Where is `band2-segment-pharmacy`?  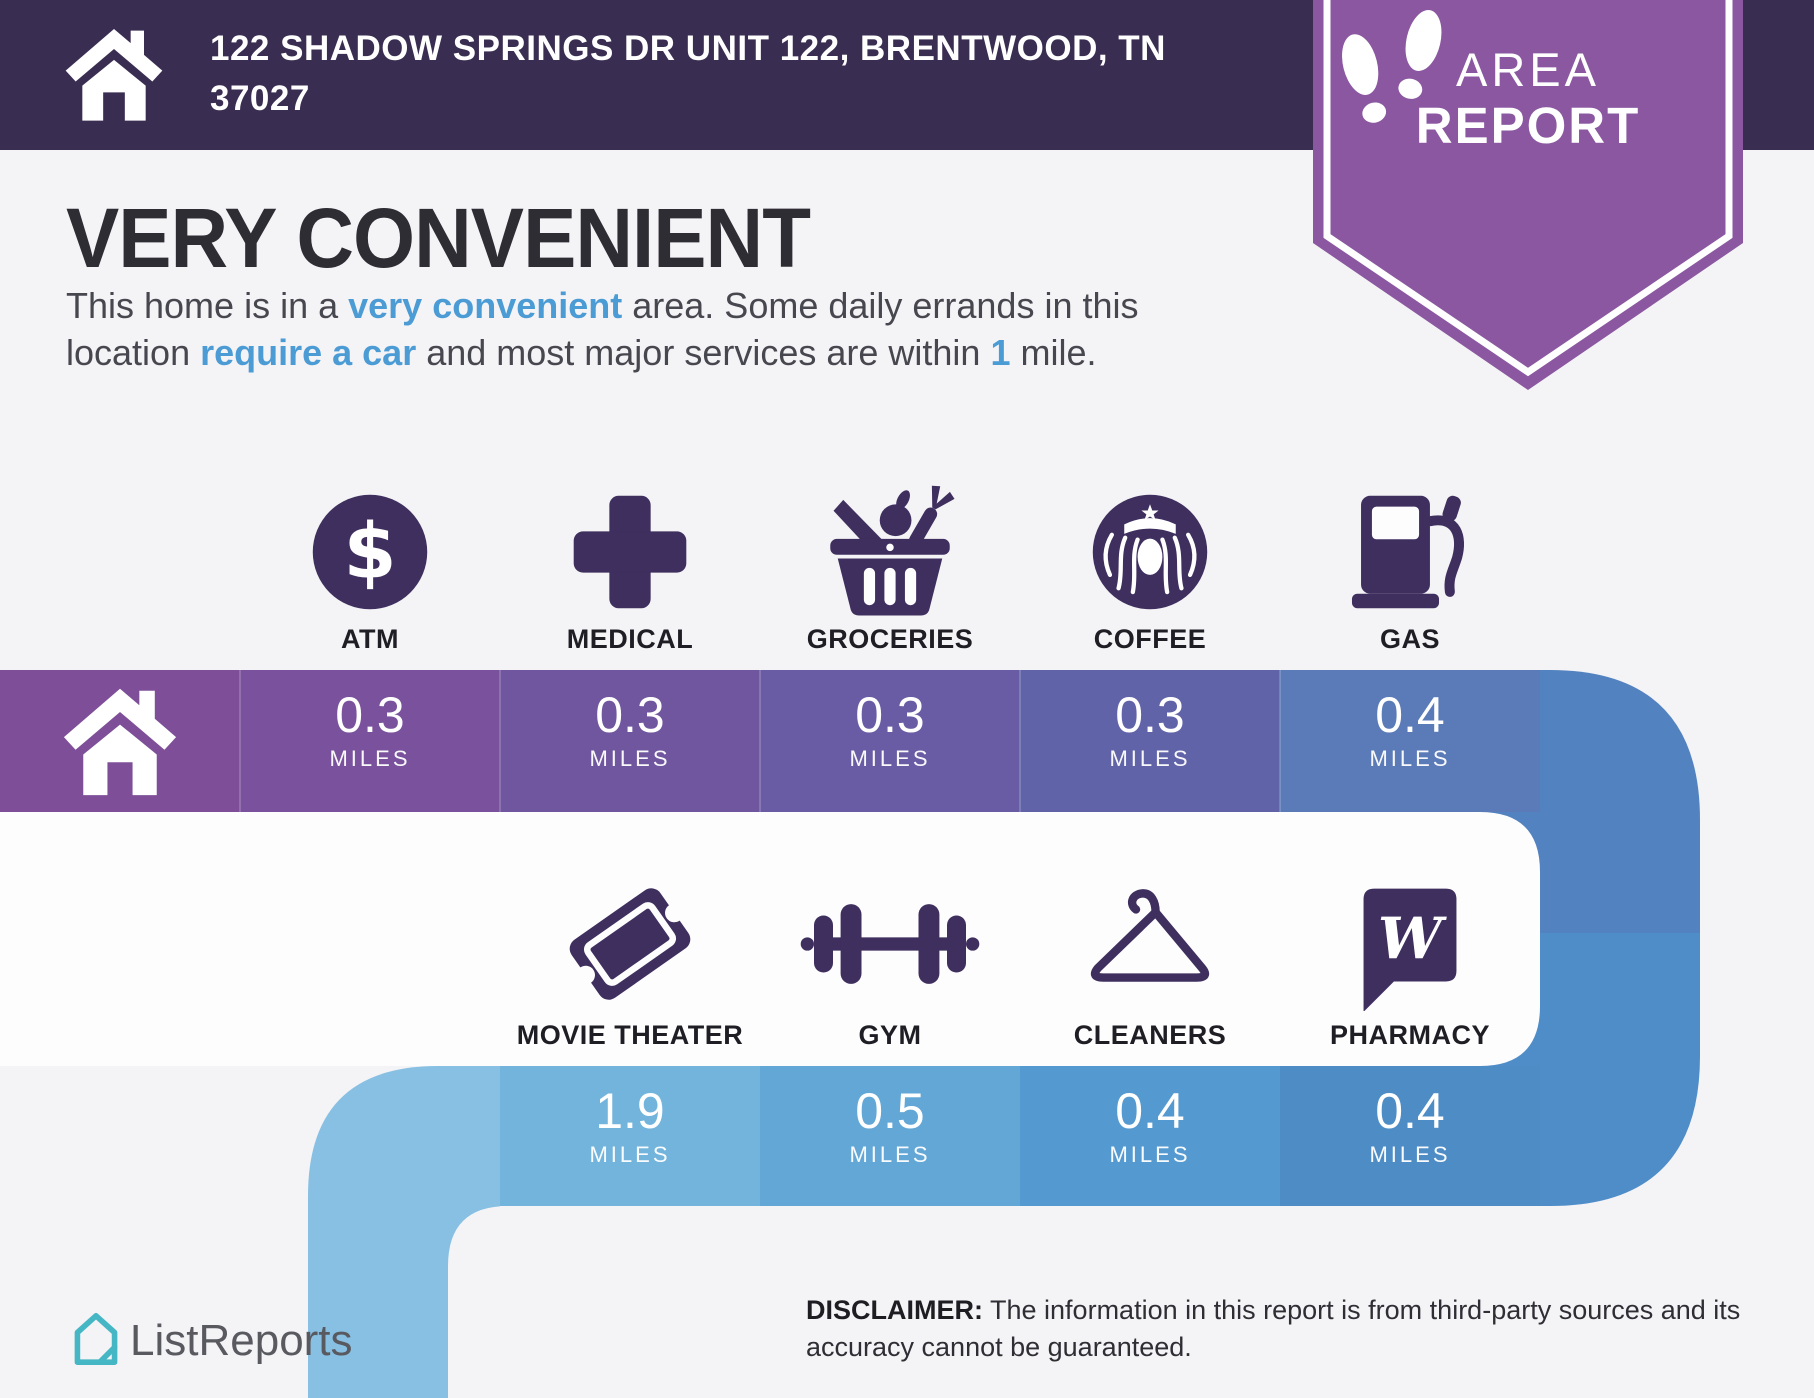 band2-segment-pharmacy is located at coordinates (1410, 1136).